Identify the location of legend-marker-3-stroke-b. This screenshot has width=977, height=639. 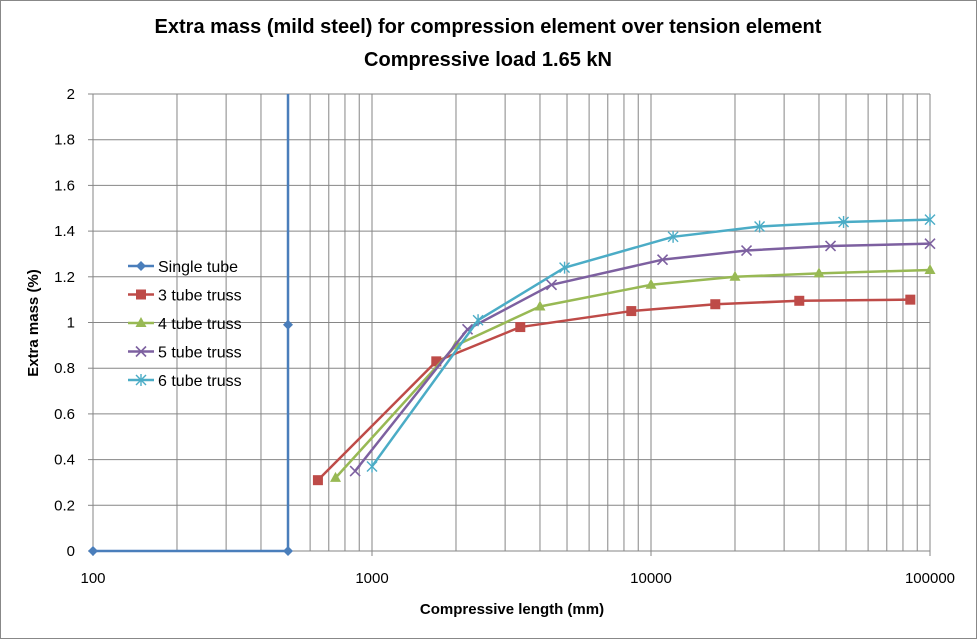
(141, 351).